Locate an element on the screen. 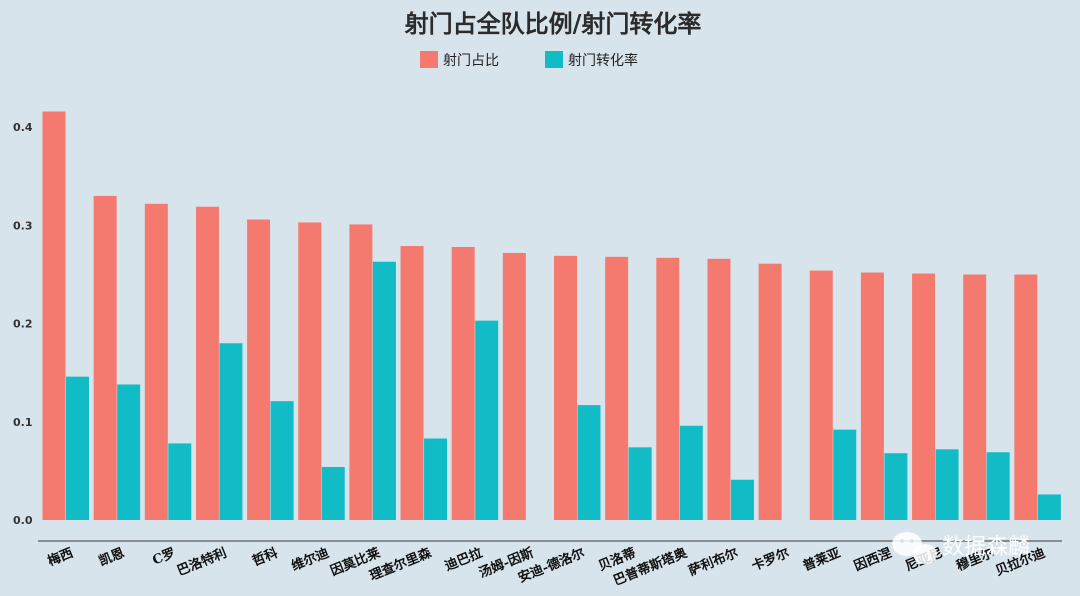 This screenshot has height=596, width=1080. legend: 射门占比 射门转化率 is located at coordinates (529, 60).